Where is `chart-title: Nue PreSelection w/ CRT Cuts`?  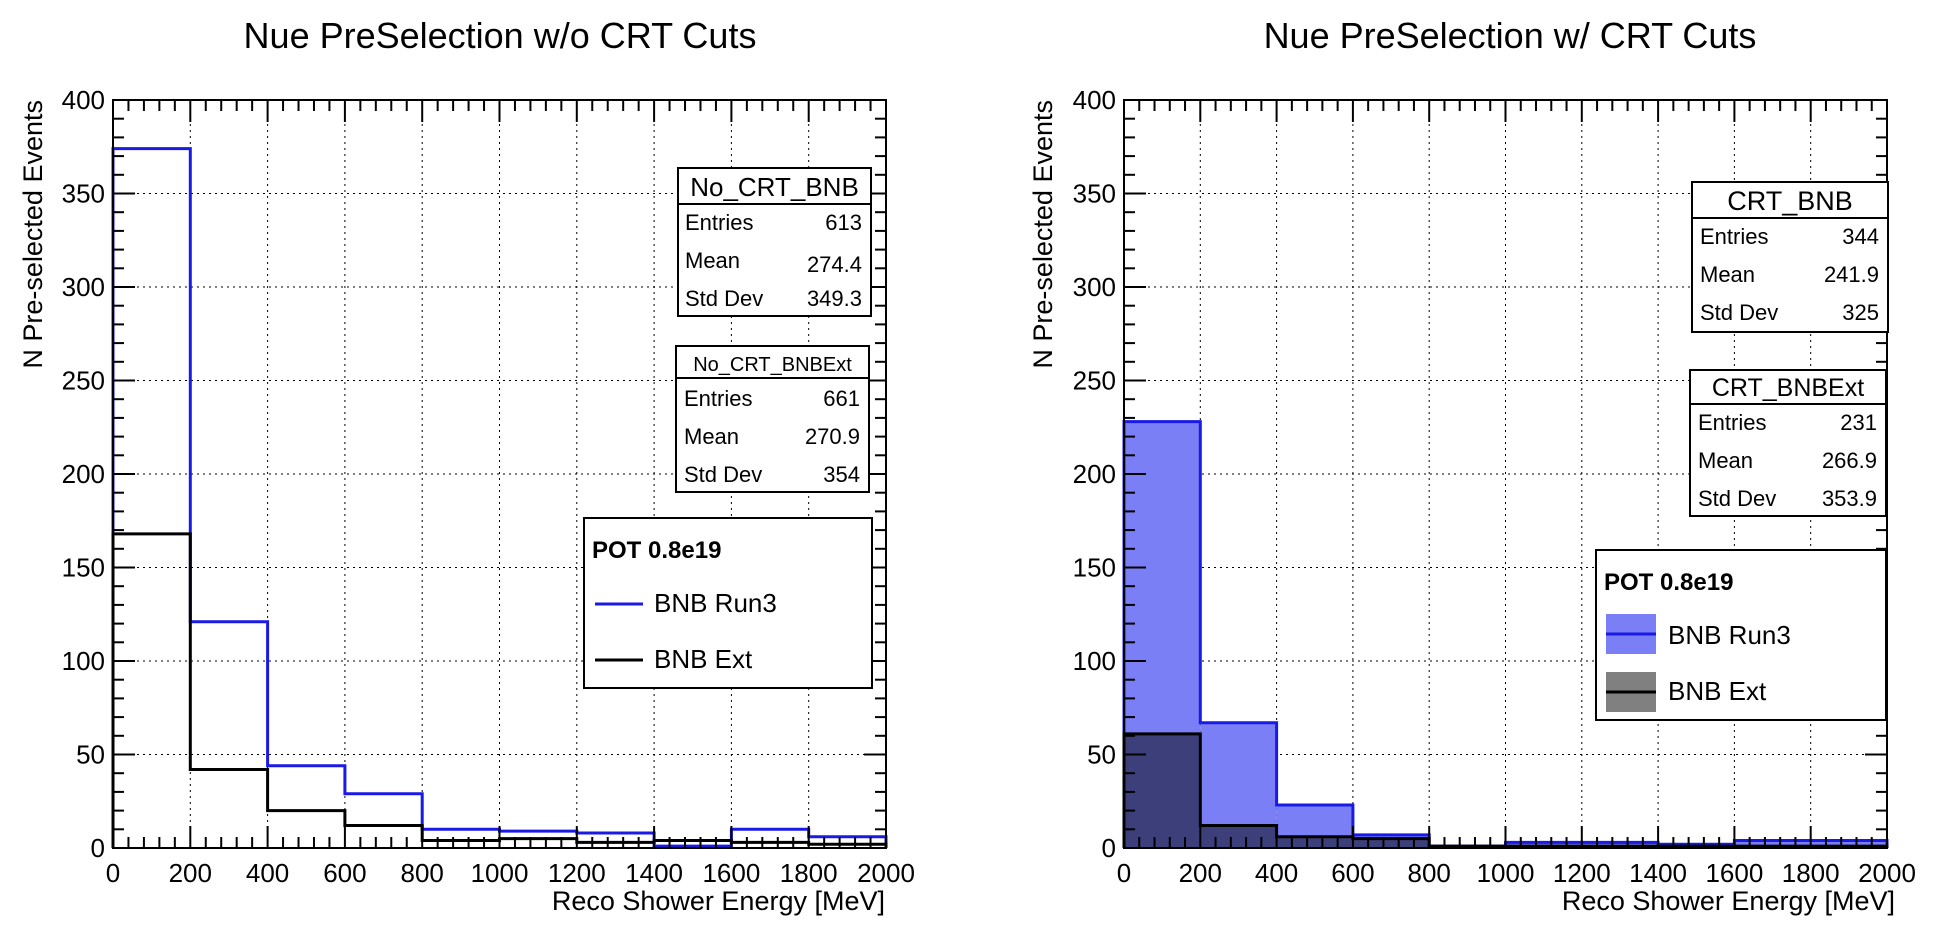 chart-title: Nue PreSelection w/ CRT Cuts is located at coordinates (1510, 35).